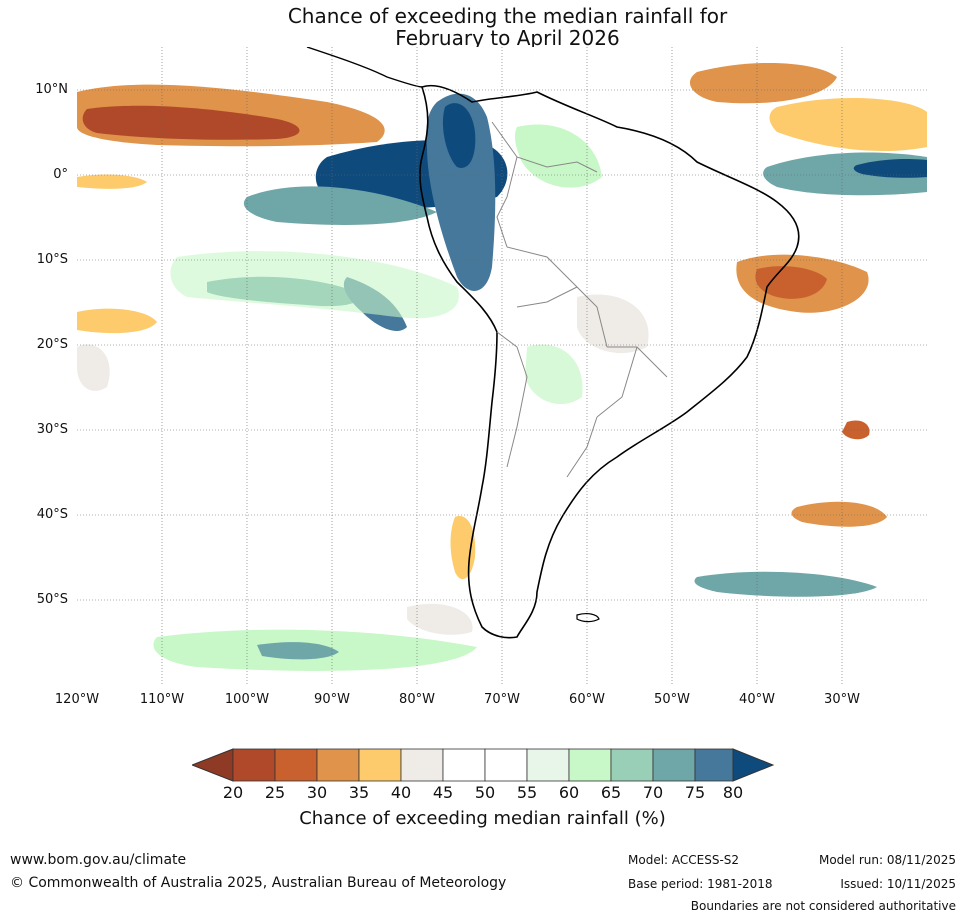  What do you see at coordinates (502, 699) in the screenshot?
I see `lon-label-70w: 70°W` at bounding box center [502, 699].